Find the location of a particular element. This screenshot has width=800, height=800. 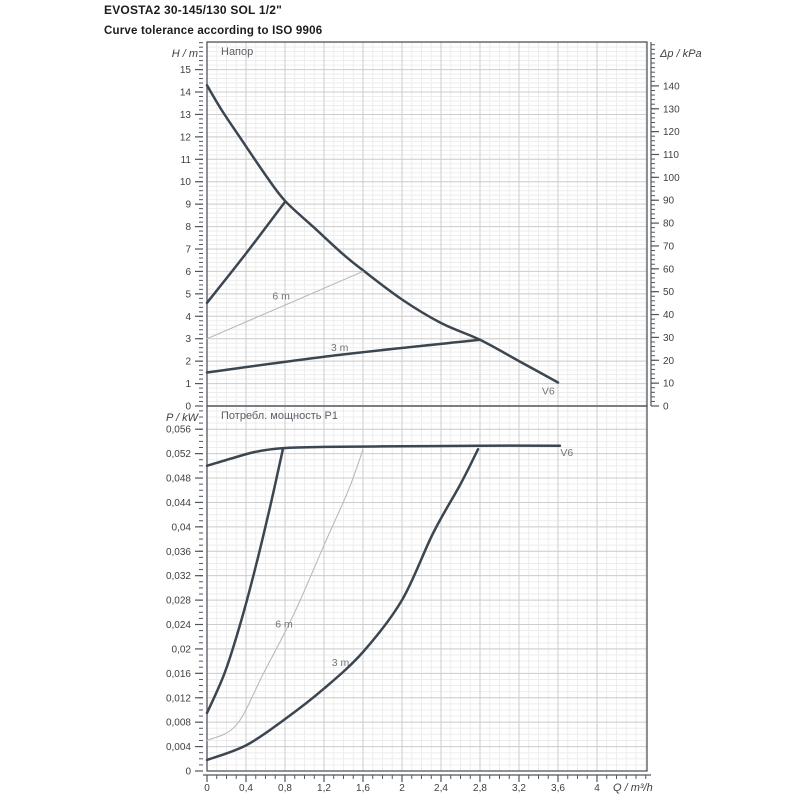

x-axis: 0 0,4 0,8 1,2 1,6 2 2,4 2,8 3,2 3,6 4 Q / m³/h is located at coordinates (428, 784).